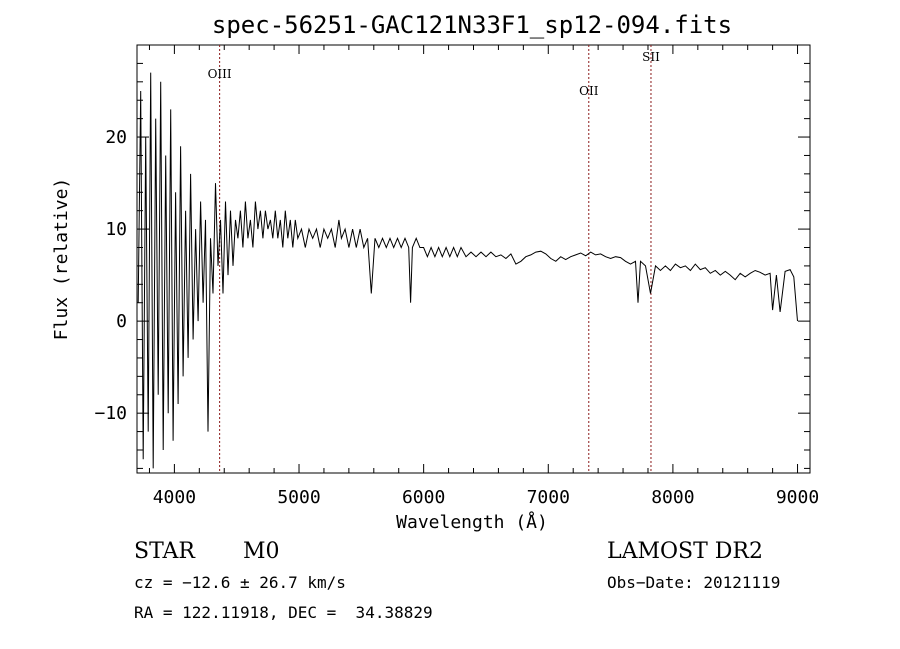 The height and width of the screenshot is (649, 900). What do you see at coordinates (174, 276) in the screenshot?
I see `x-tick: 4000` at bounding box center [174, 276].